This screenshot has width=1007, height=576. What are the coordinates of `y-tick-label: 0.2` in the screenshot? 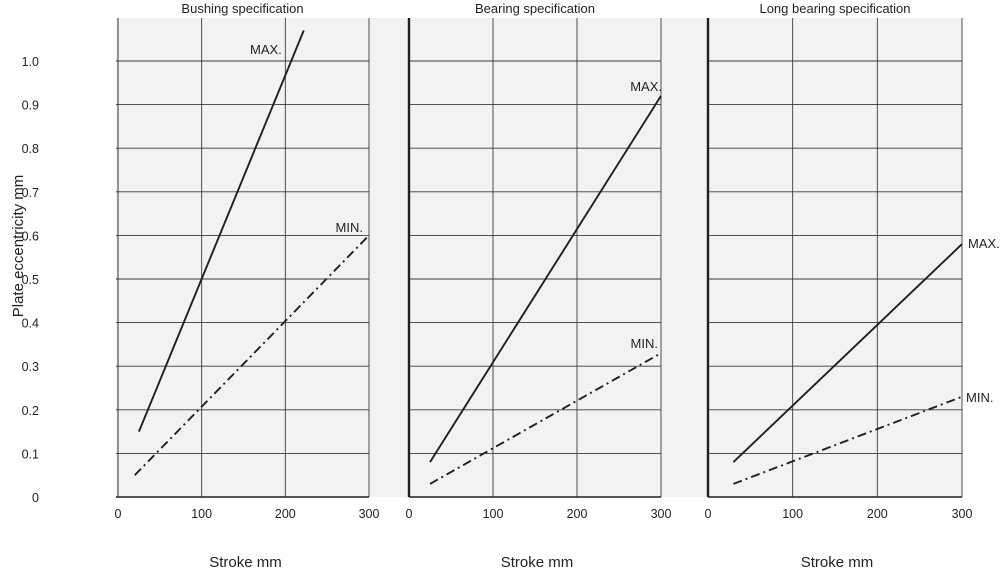 It's located at (30, 411).